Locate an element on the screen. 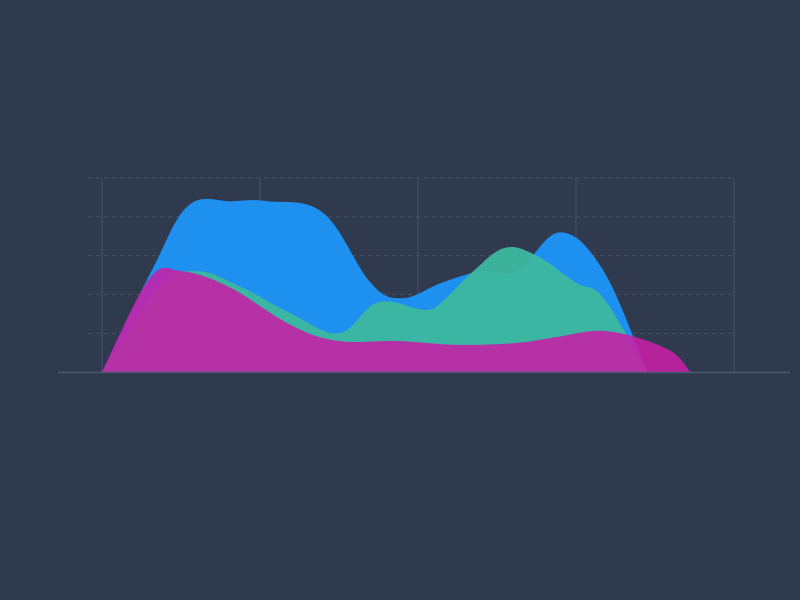 The width and height of the screenshot is (800, 600). series-3-area is located at coordinates (396, 319).